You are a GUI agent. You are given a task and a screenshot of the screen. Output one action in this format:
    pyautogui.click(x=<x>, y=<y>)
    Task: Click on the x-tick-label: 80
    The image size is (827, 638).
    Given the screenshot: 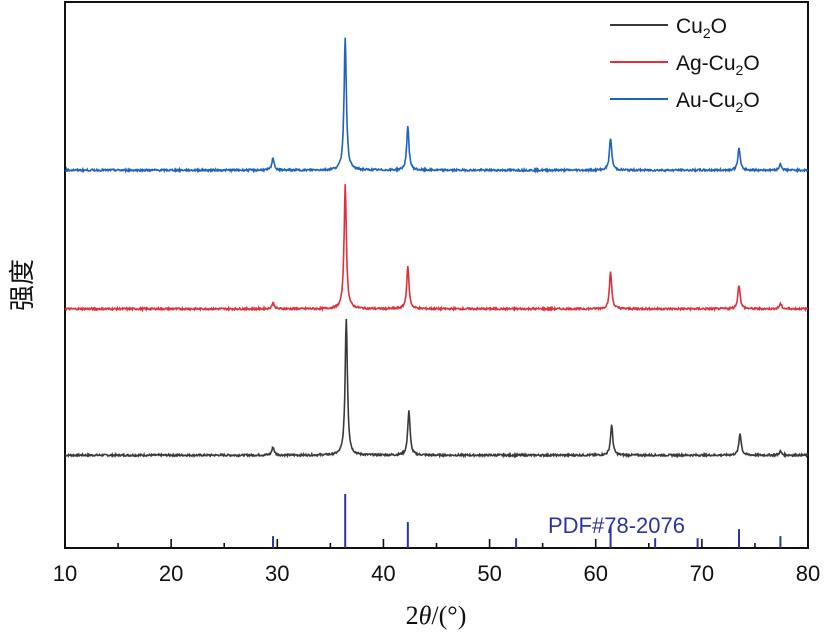 What is the action you would take?
    pyautogui.click(x=808, y=573)
    